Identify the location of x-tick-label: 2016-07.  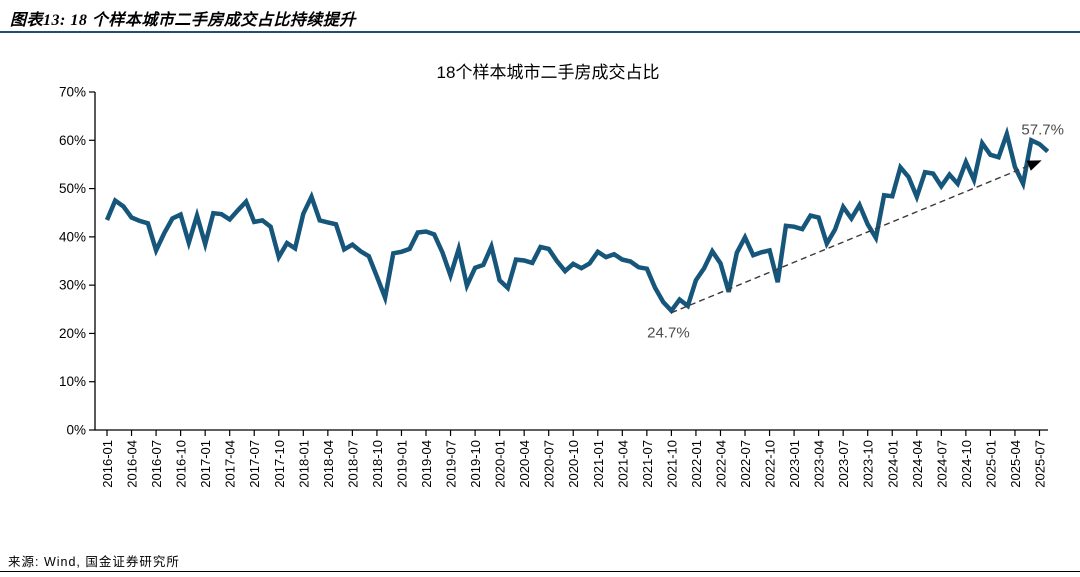
(156, 464).